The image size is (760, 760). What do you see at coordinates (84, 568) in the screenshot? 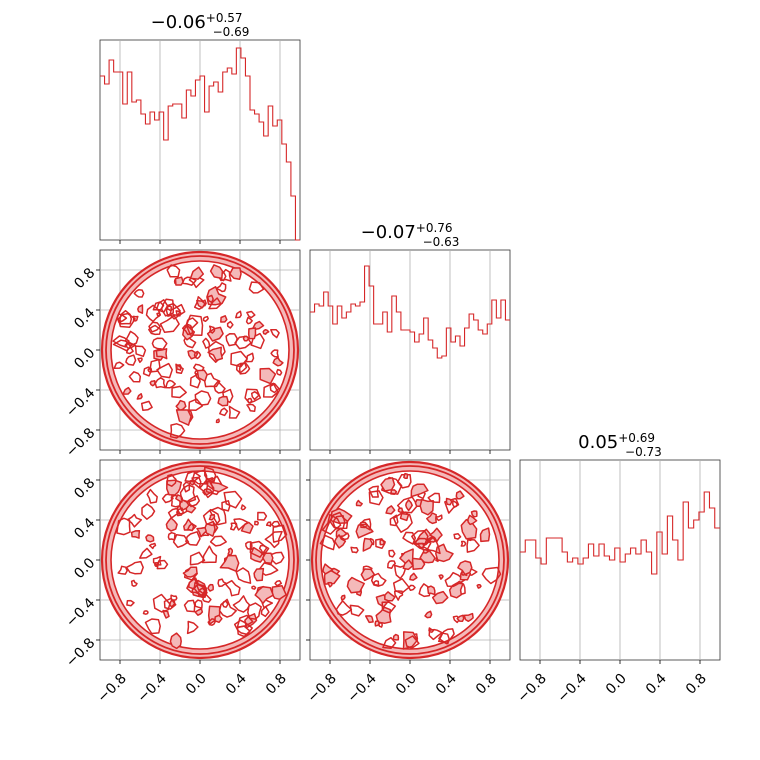
I see `y-tick-label: 0.0` at bounding box center [84, 568].